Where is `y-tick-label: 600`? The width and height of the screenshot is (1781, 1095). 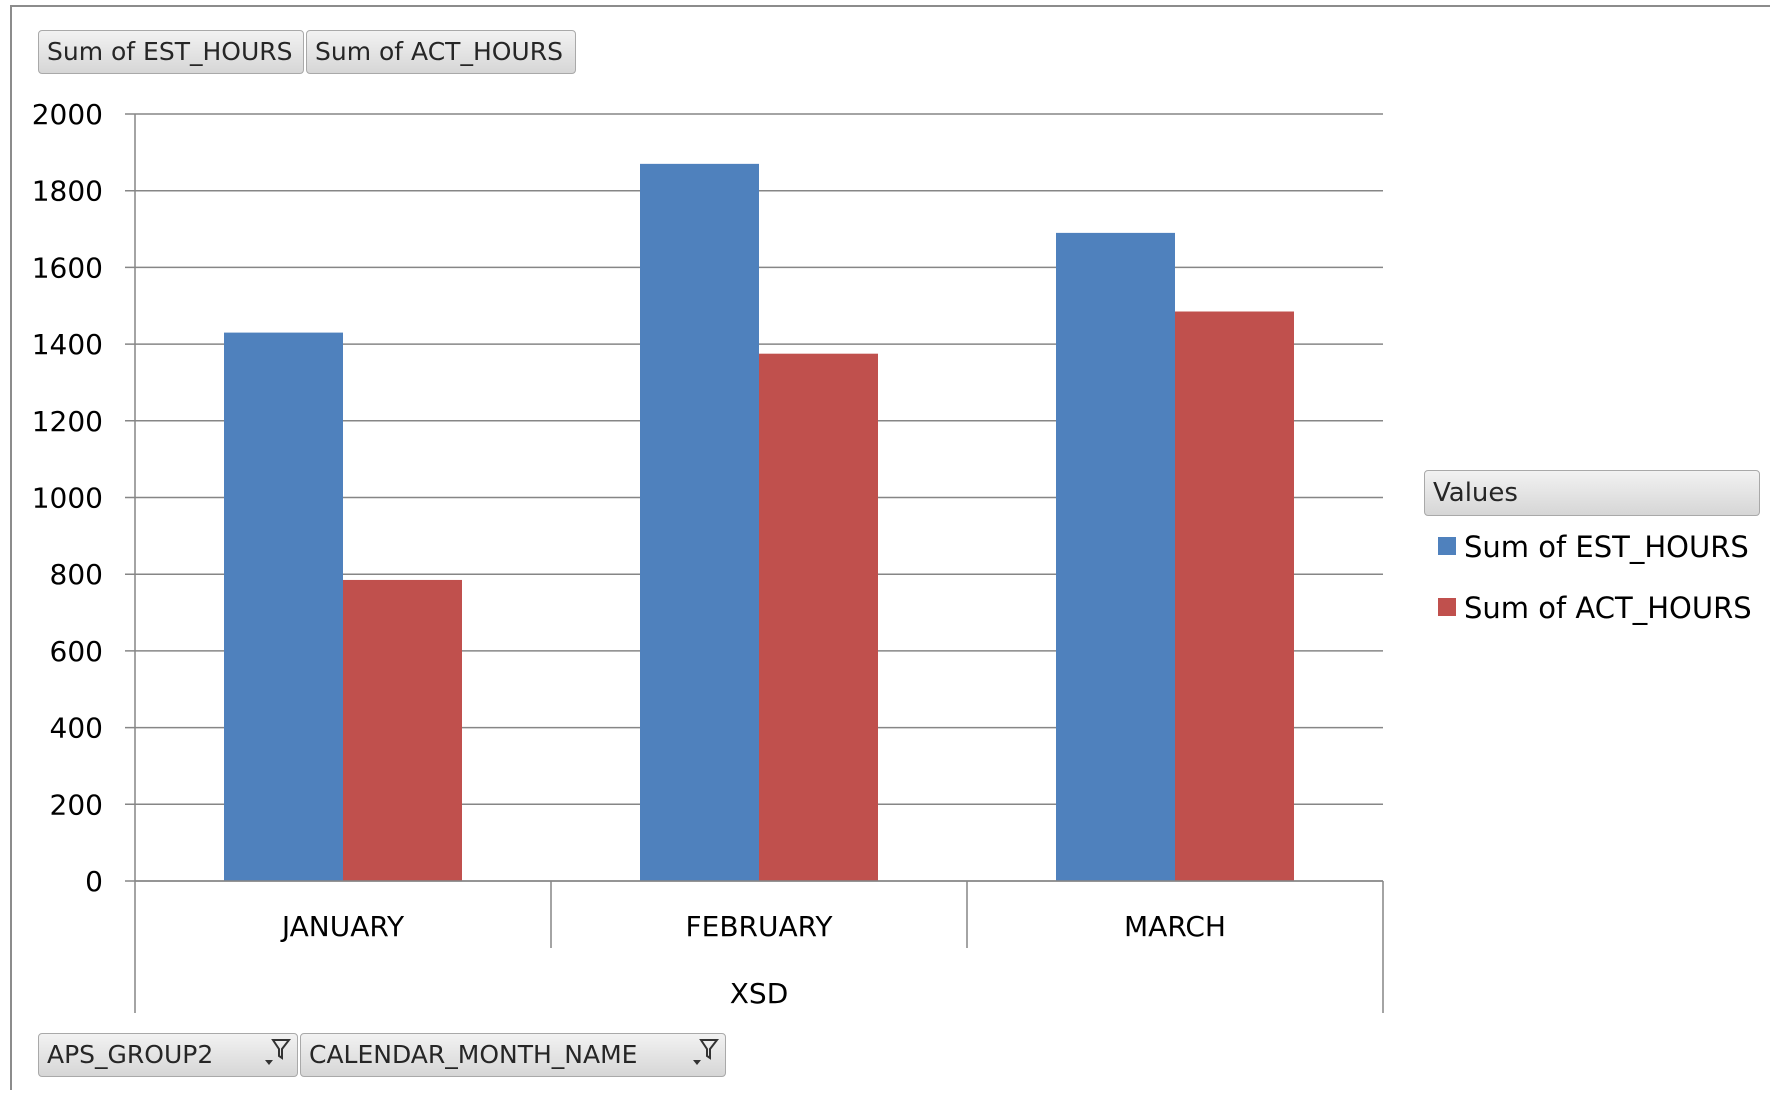 y-tick-label: 600 is located at coordinates (76, 651).